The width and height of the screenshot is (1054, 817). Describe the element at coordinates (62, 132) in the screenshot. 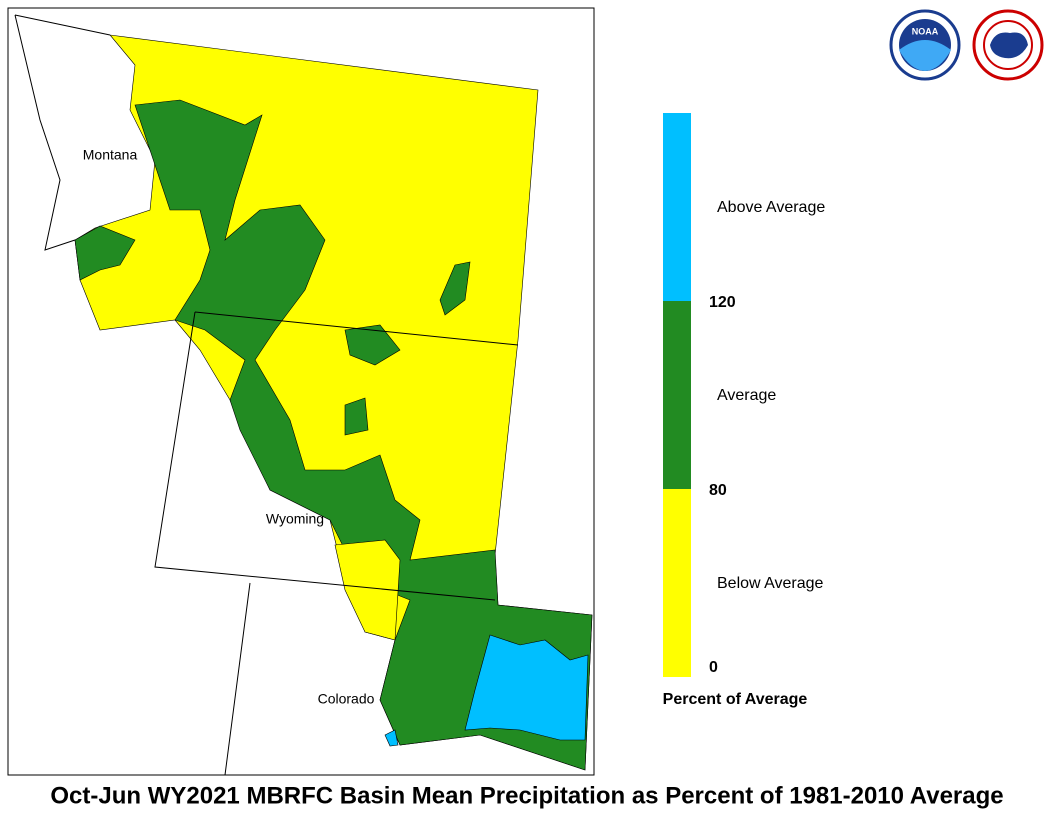

I see `state-border` at that location.